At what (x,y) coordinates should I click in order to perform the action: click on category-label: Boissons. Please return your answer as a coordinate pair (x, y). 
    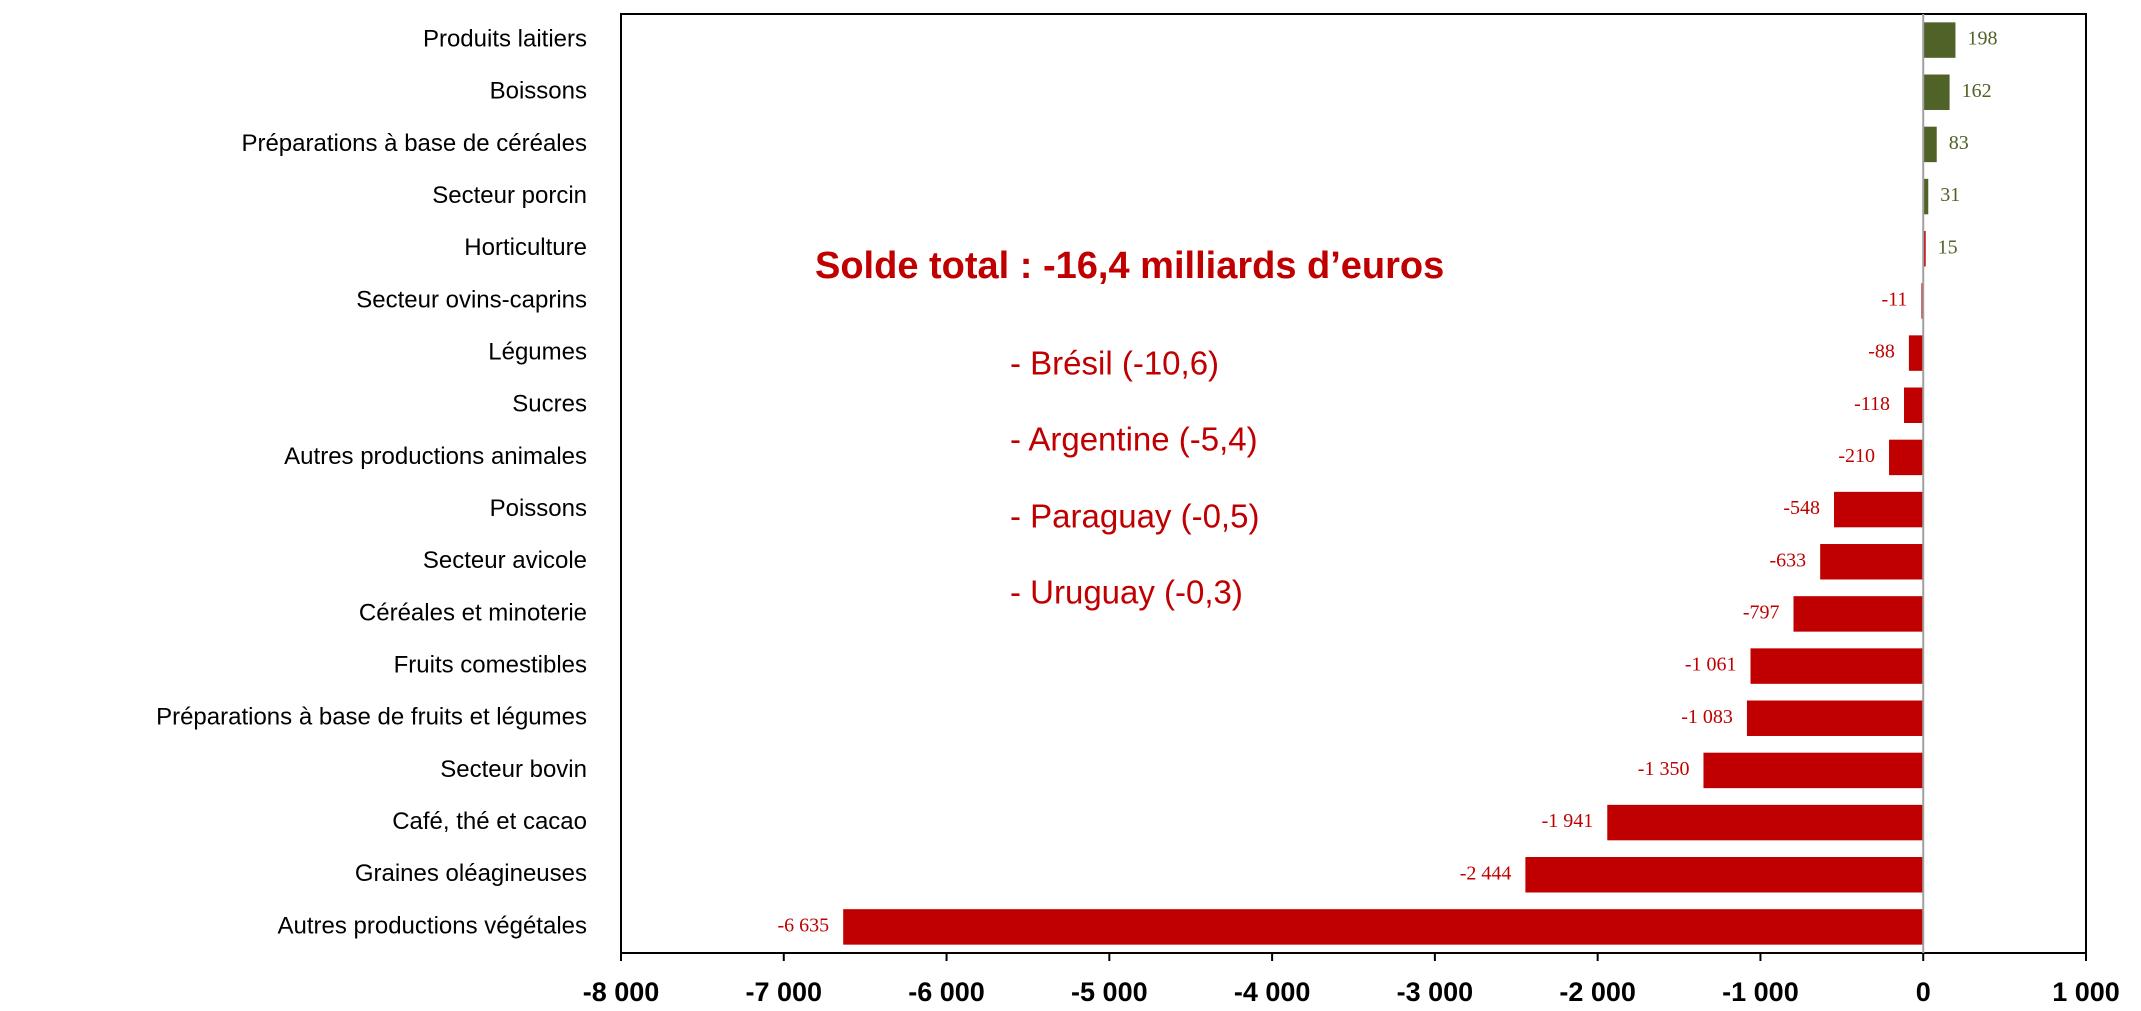
    Looking at the image, I should click on (538, 91).